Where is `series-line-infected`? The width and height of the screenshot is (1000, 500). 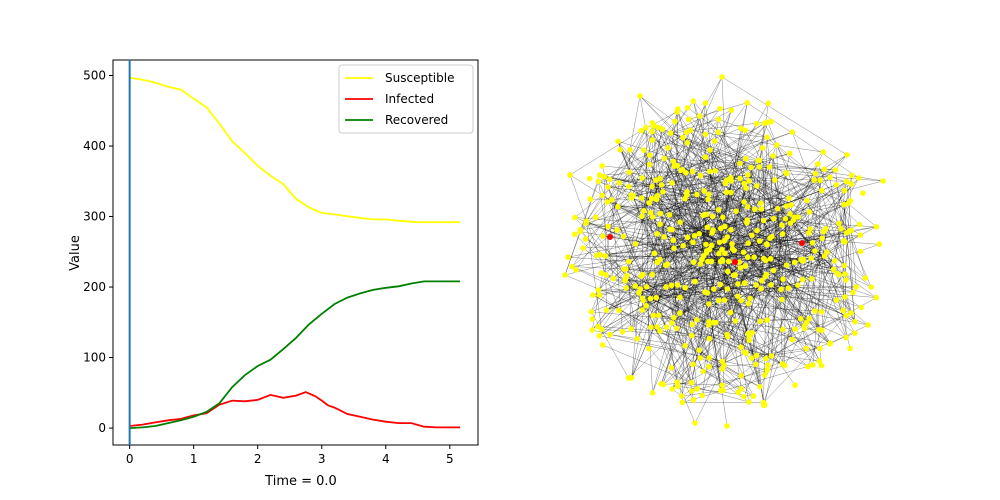
series-line-infected is located at coordinates (295, 410).